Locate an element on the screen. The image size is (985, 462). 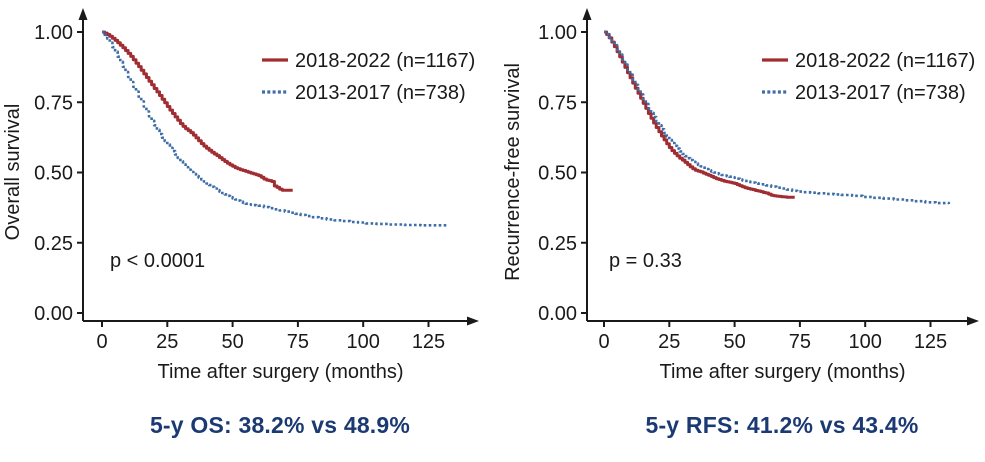
rfs-summary-caption: 5-y RFS: 41.2% vs 43.4% is located at coordinates (782, 425).